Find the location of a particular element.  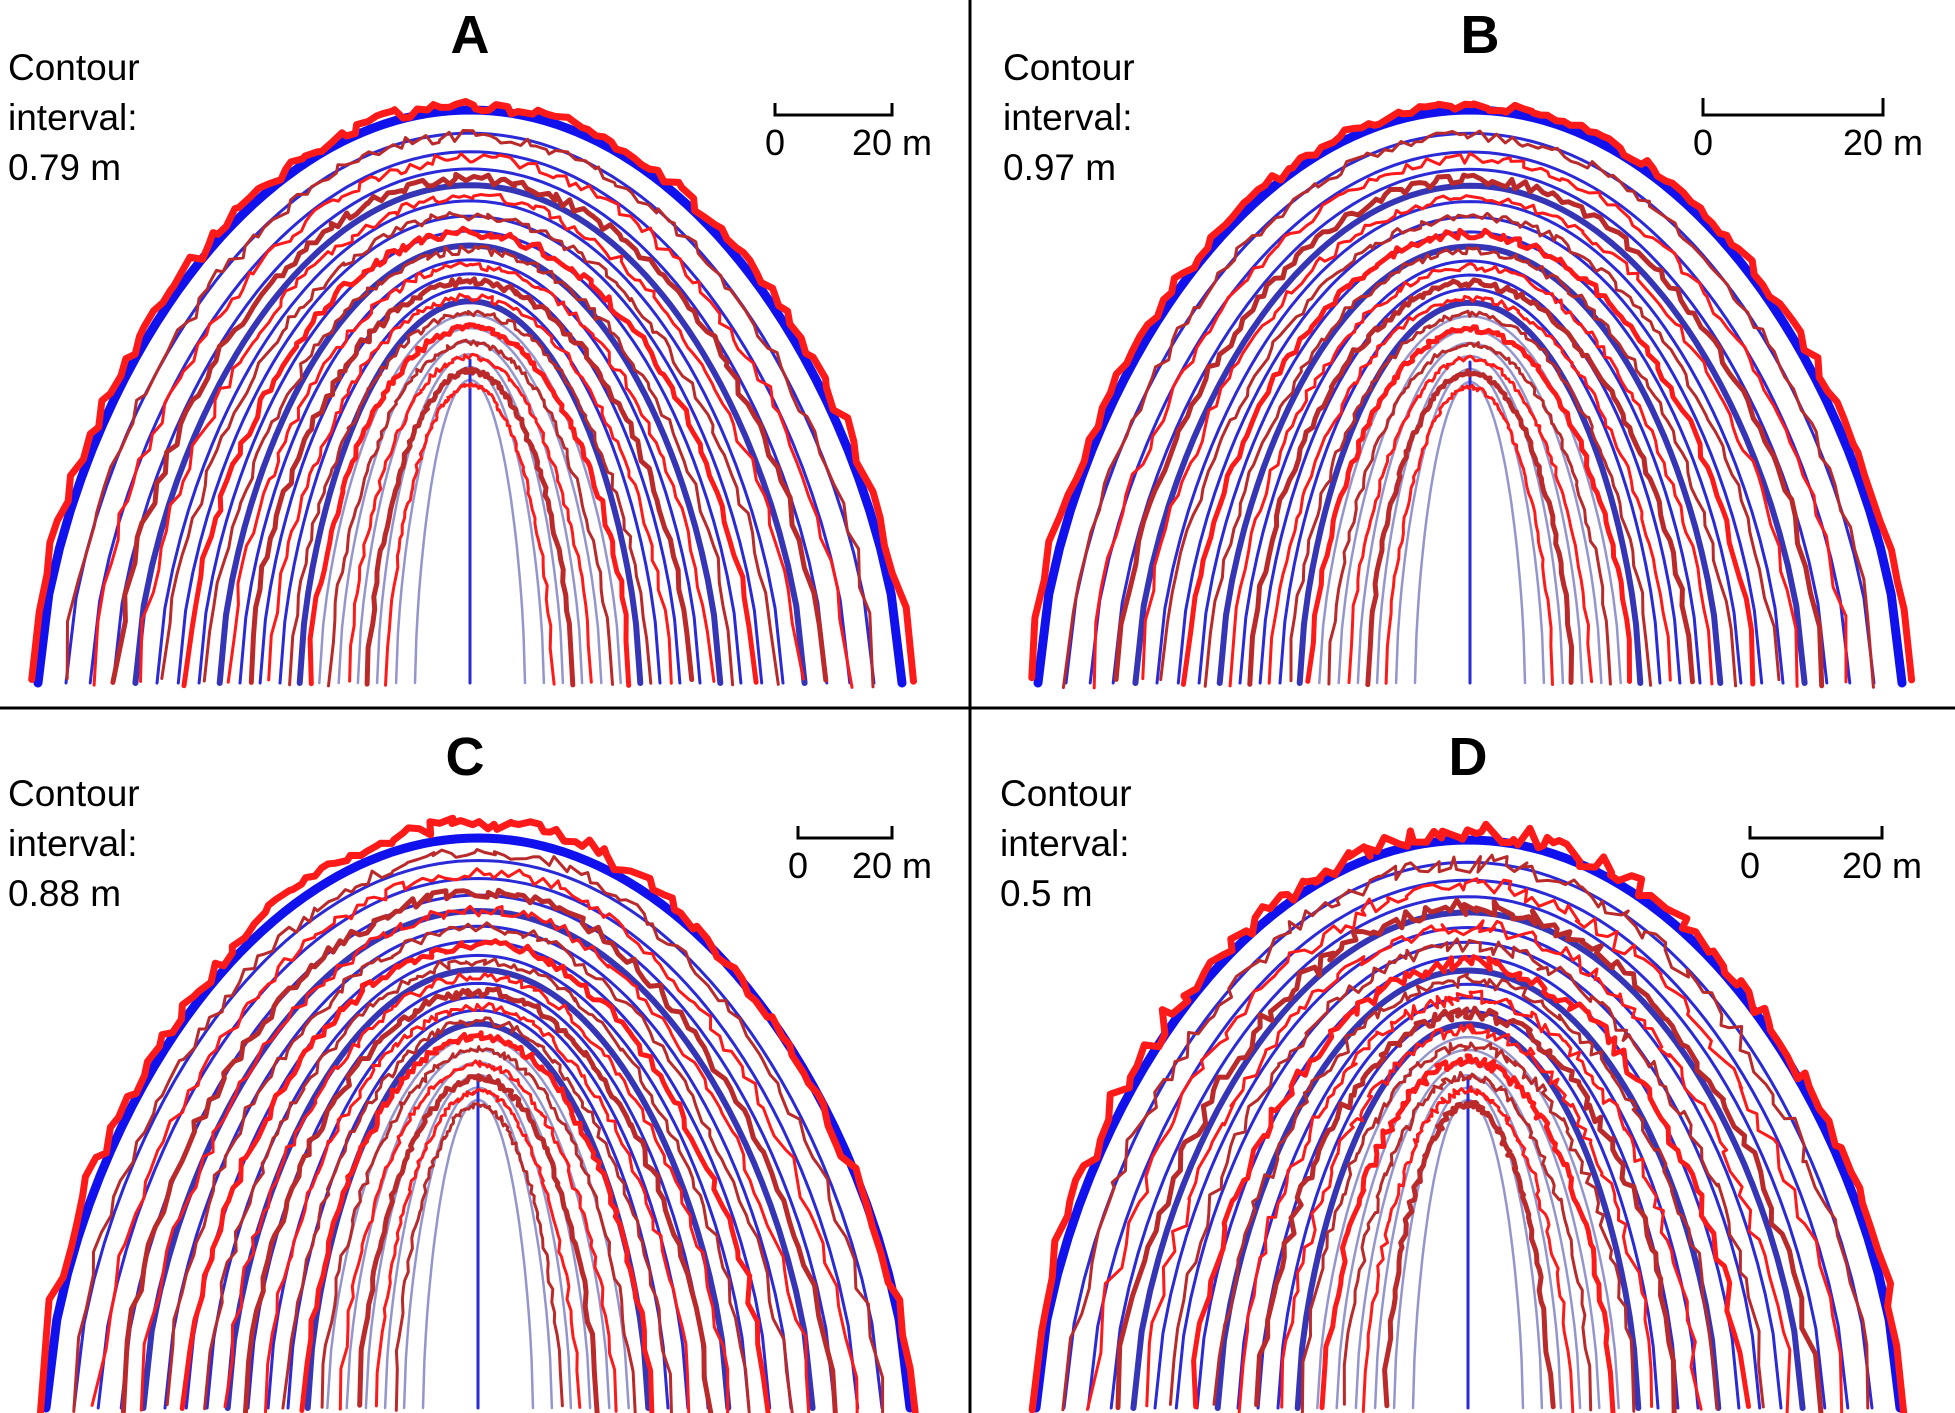

panel-a-scale-start: 0 is located at coordinates (775, 142).